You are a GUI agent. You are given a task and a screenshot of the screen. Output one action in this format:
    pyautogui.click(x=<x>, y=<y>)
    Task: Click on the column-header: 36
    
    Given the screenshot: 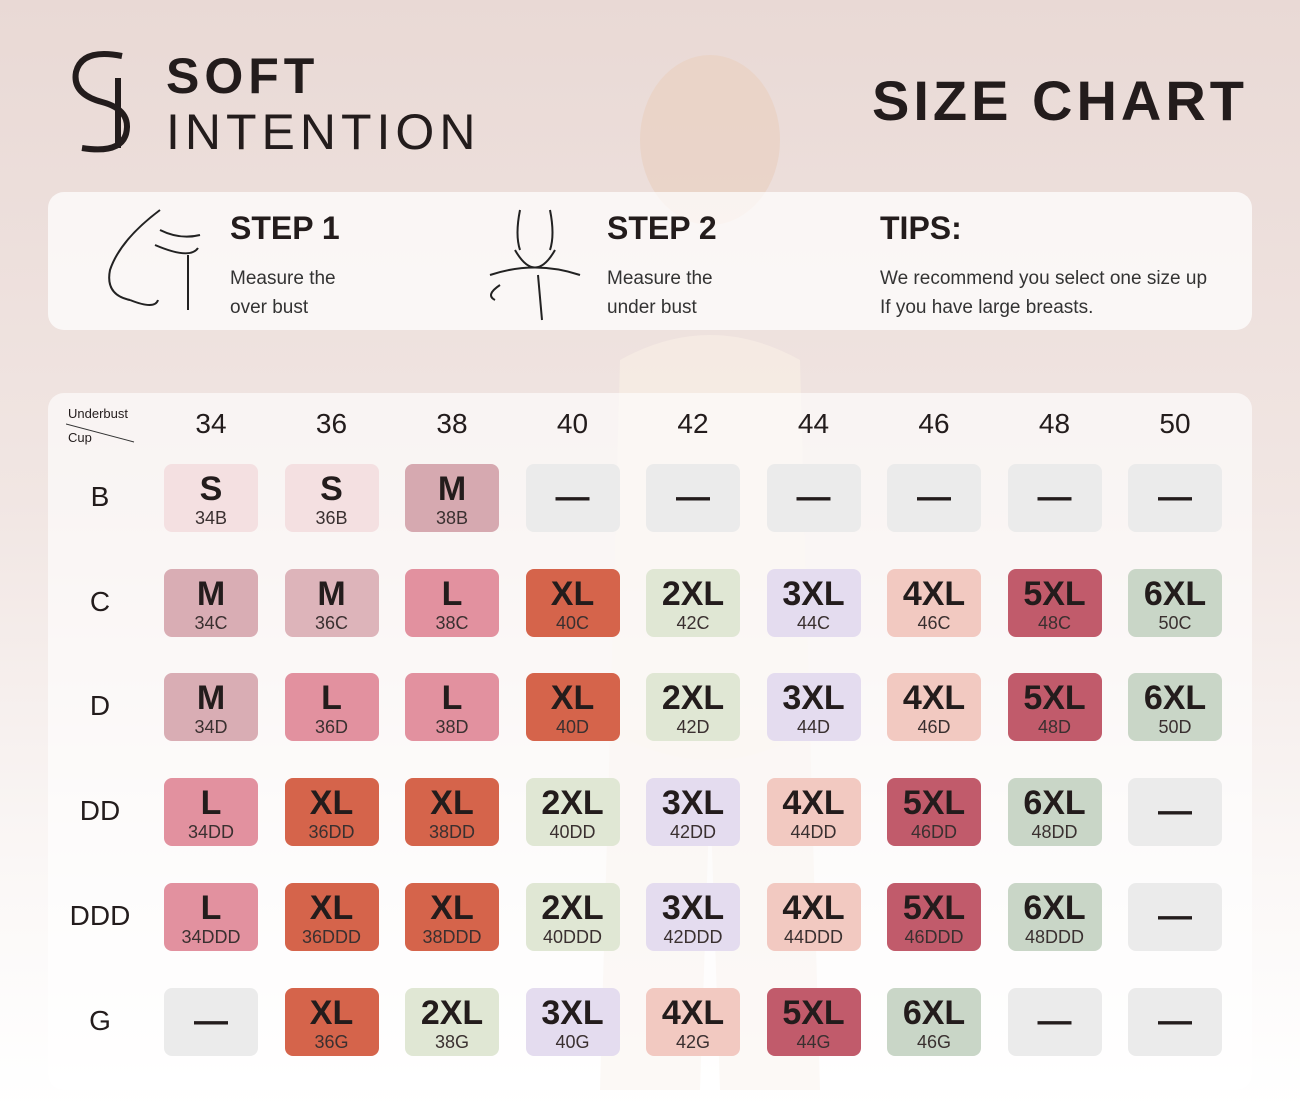 What is the action you would take?
    pyautogui.click(x=331, y=423)
    